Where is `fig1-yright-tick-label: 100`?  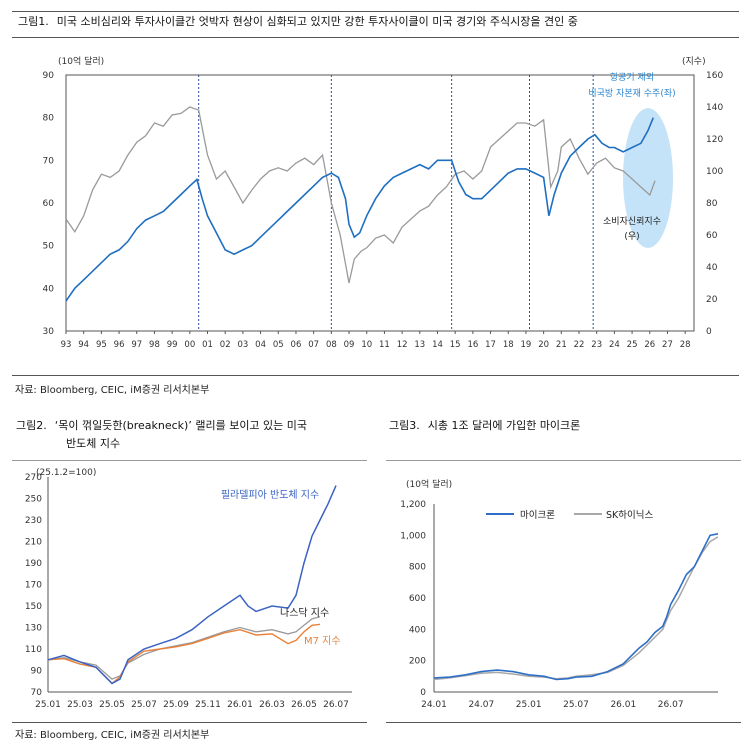
fig1-yright-tick-label: 100 is located at coordinates (714, 172).